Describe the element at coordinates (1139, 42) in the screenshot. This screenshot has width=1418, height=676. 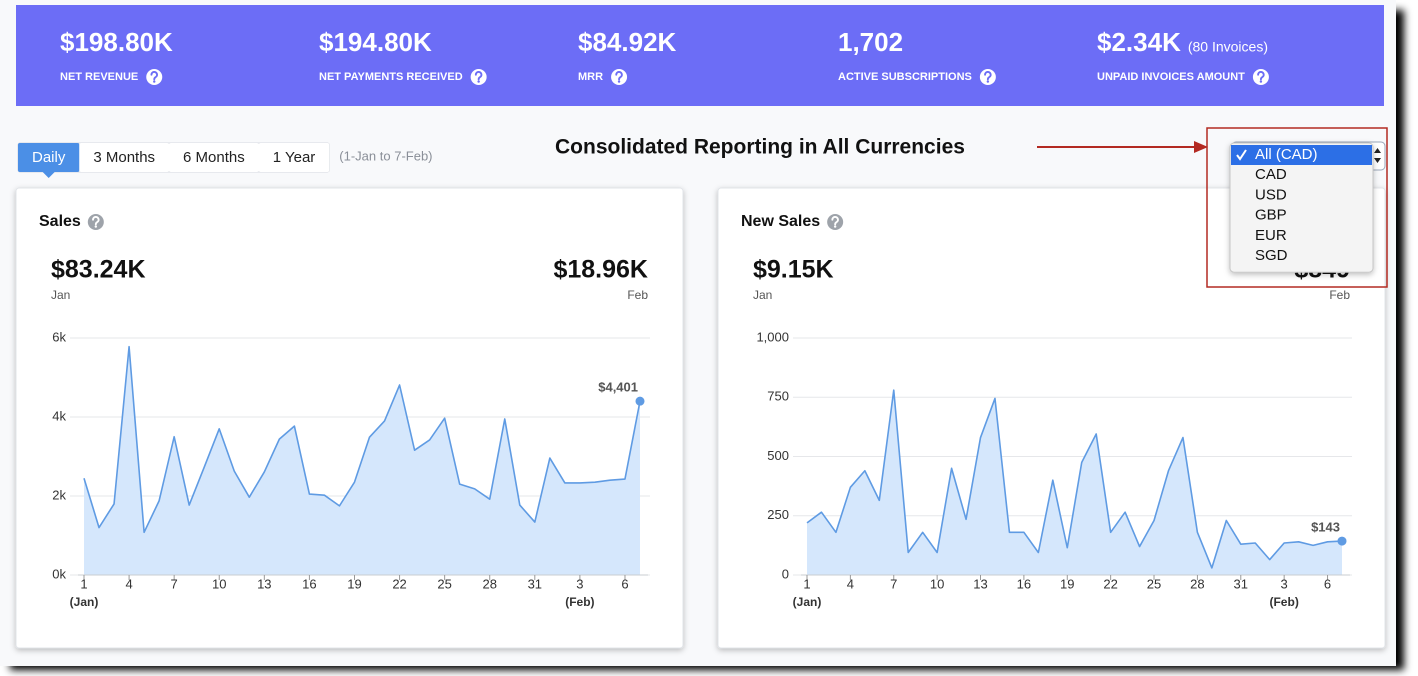
I see `kpi-value: $2.34K` at that location.